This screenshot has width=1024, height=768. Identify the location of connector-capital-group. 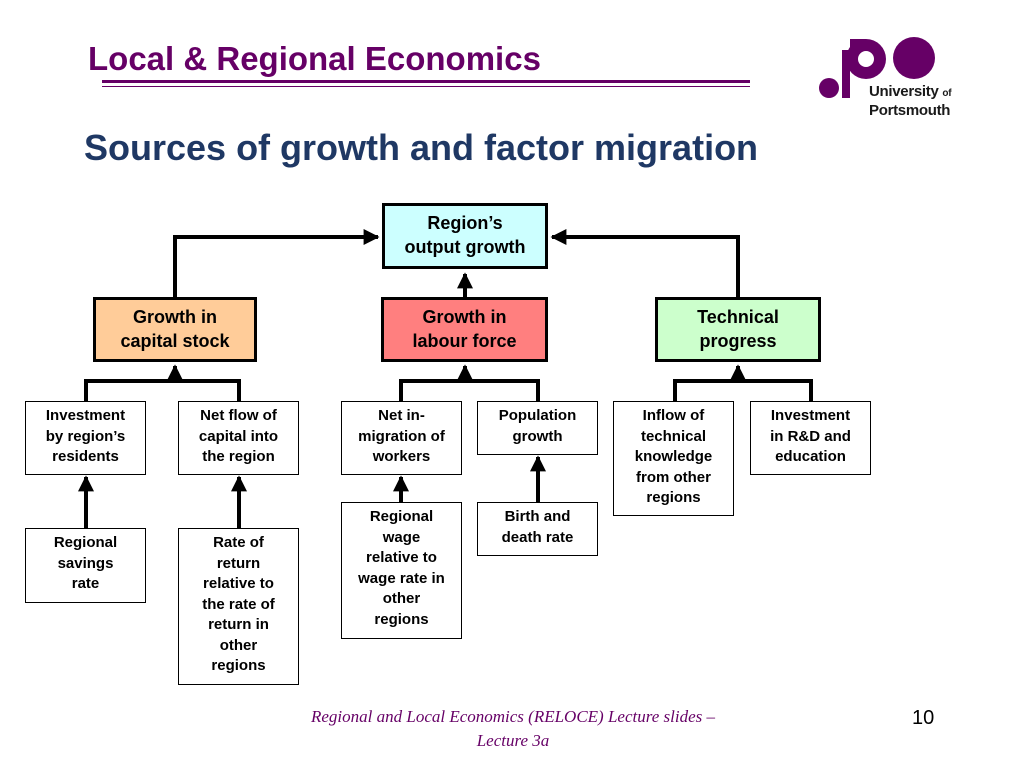
(162, 390).